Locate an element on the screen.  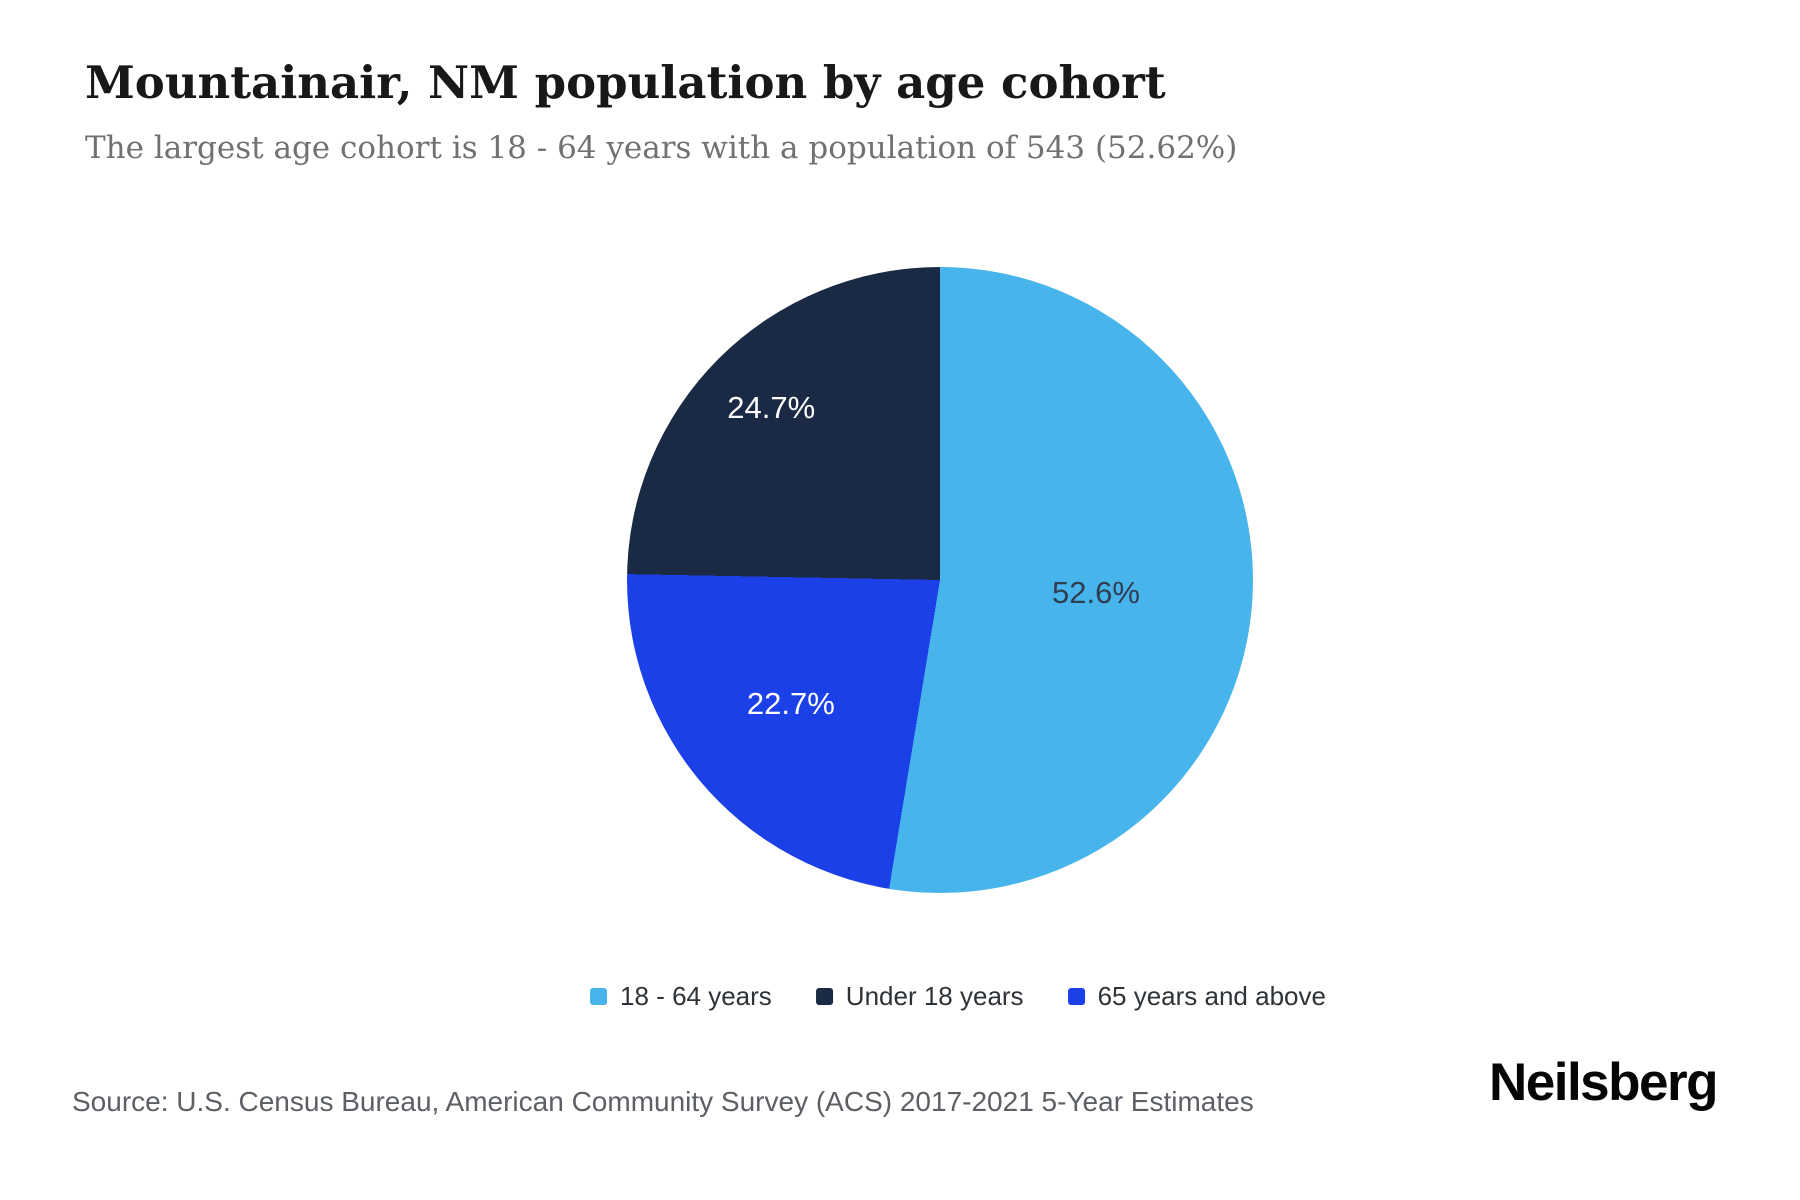
neilsberg-logo: Neilsberg is located at coordinates (1603, 1082).